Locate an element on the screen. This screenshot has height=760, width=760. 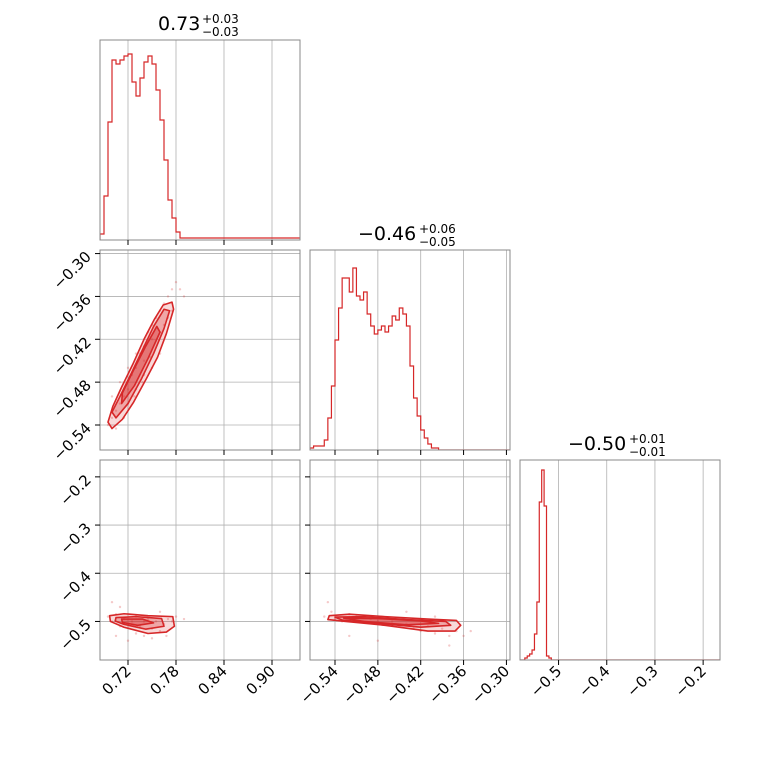
title-p0-minus: −0.03 is located at coordinates (220, 32).